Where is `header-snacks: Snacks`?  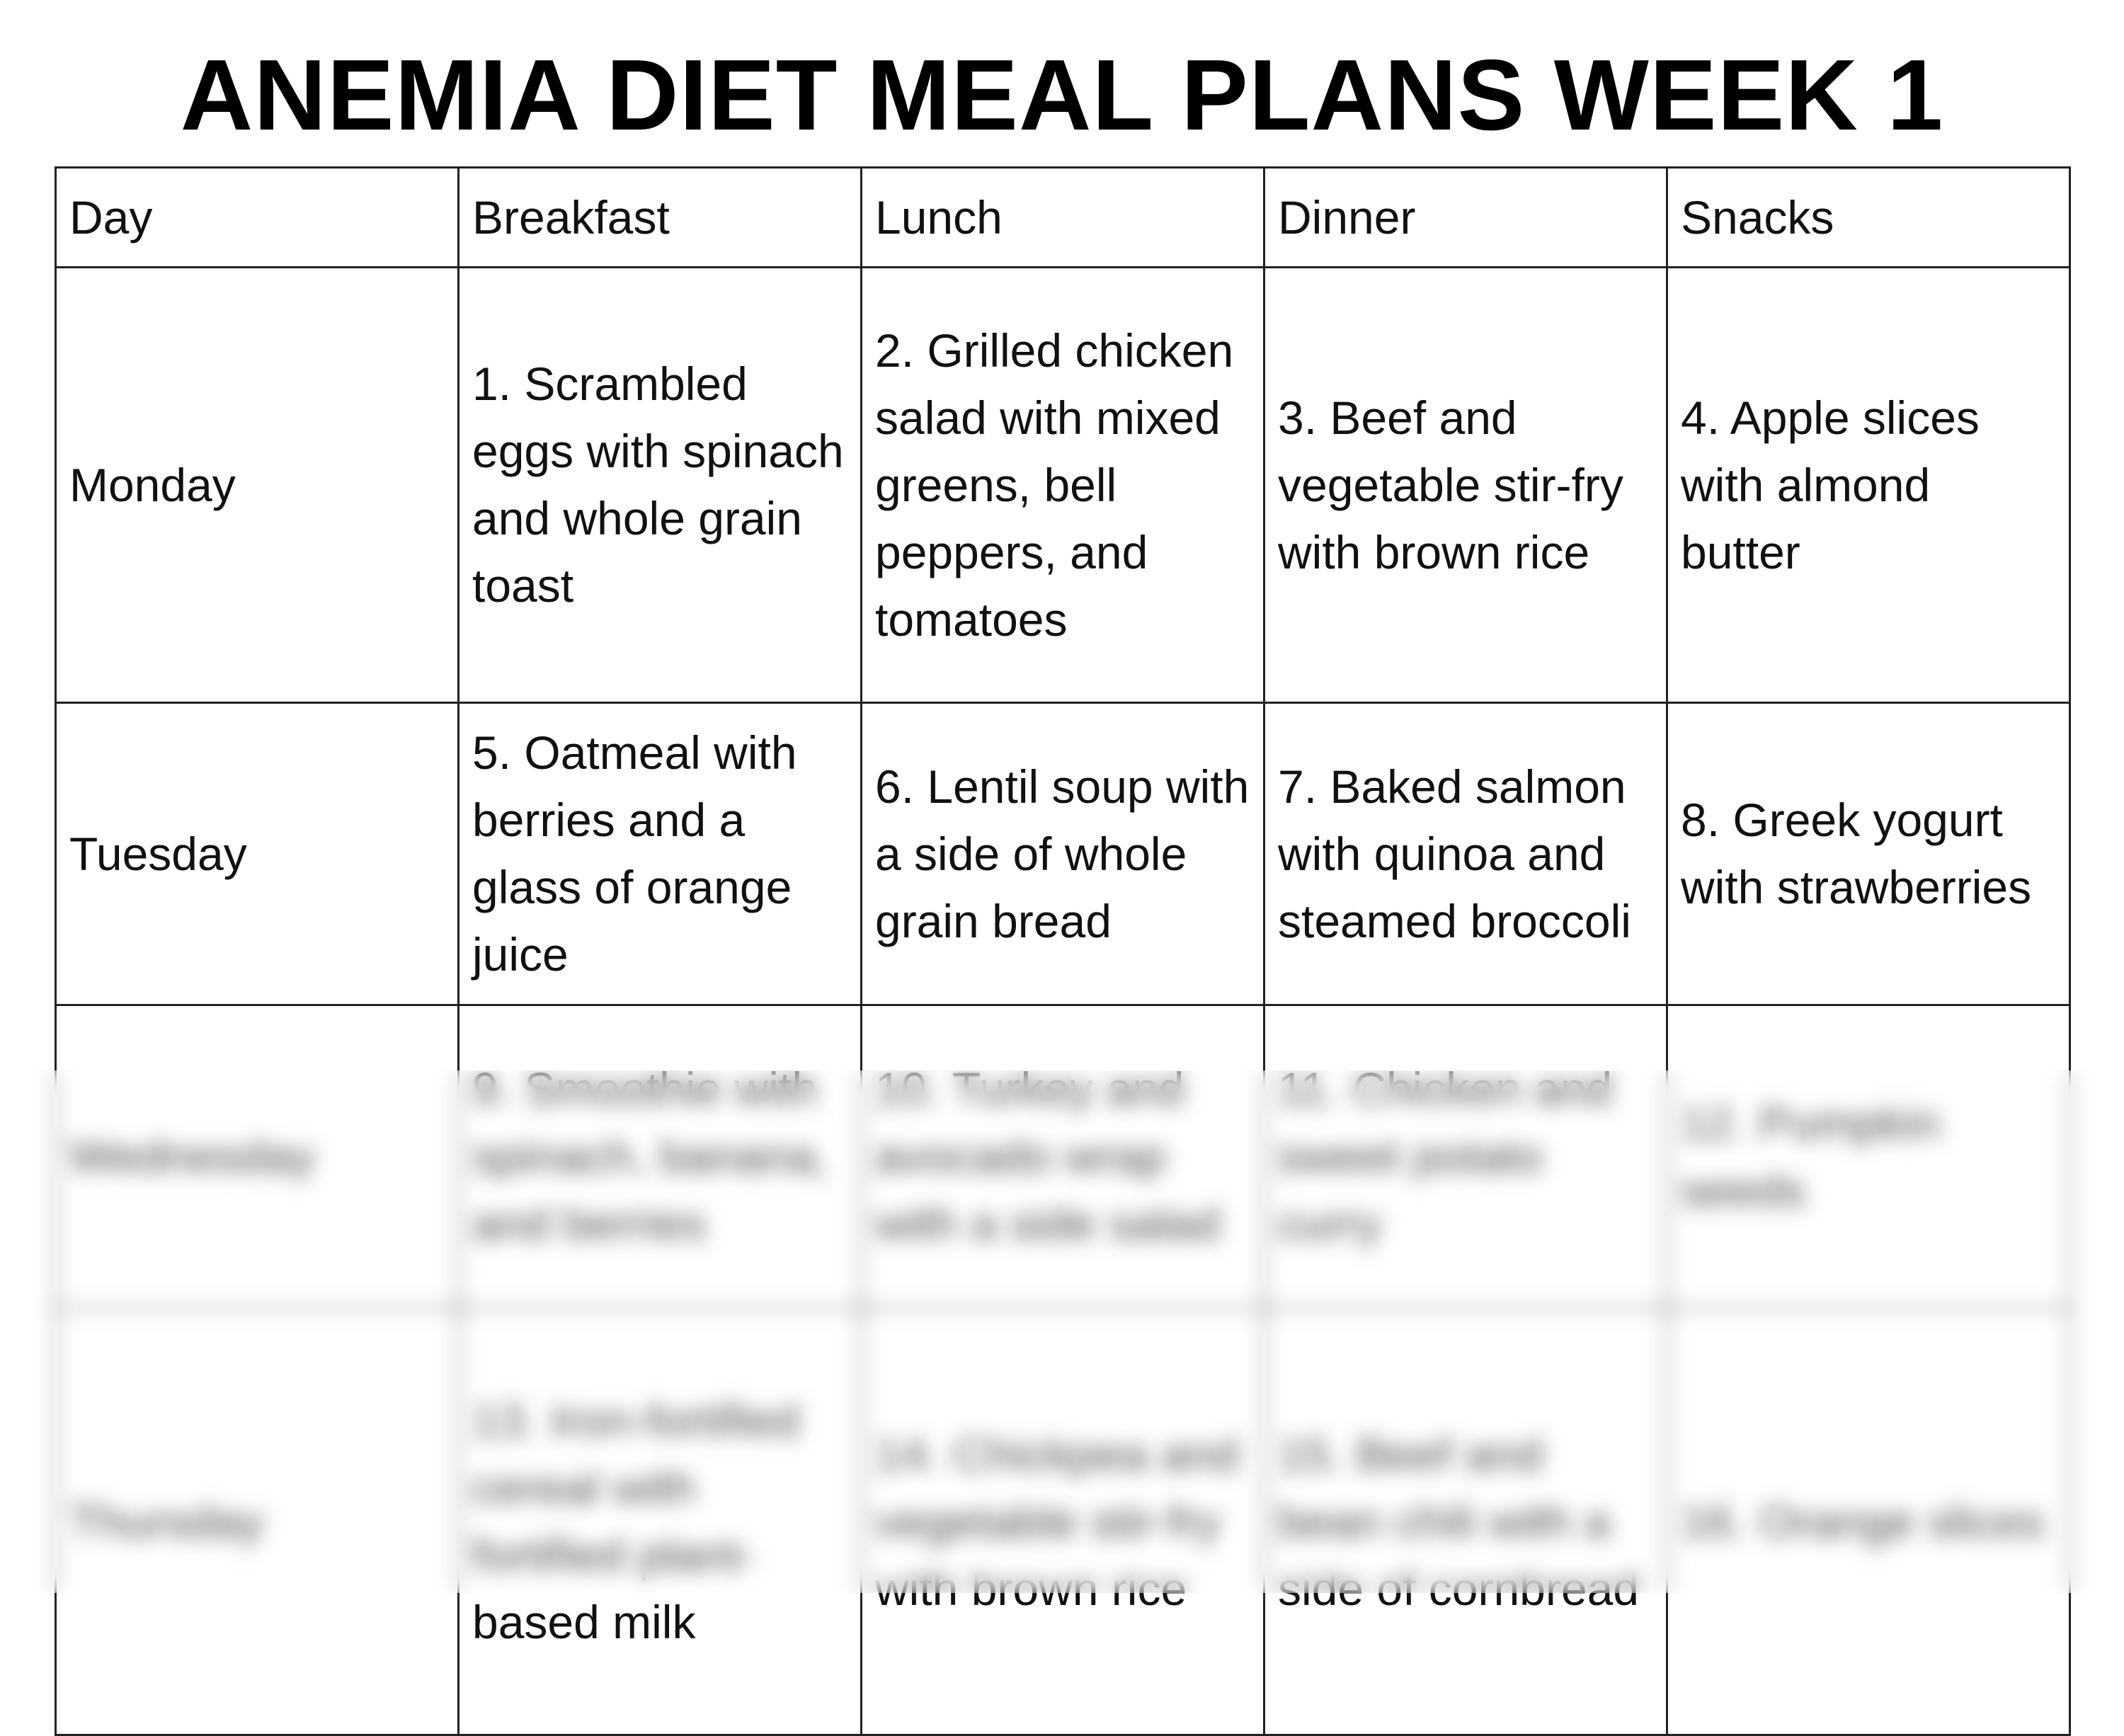 header-snacks: Snacks is located at coordinates (1868, 217).